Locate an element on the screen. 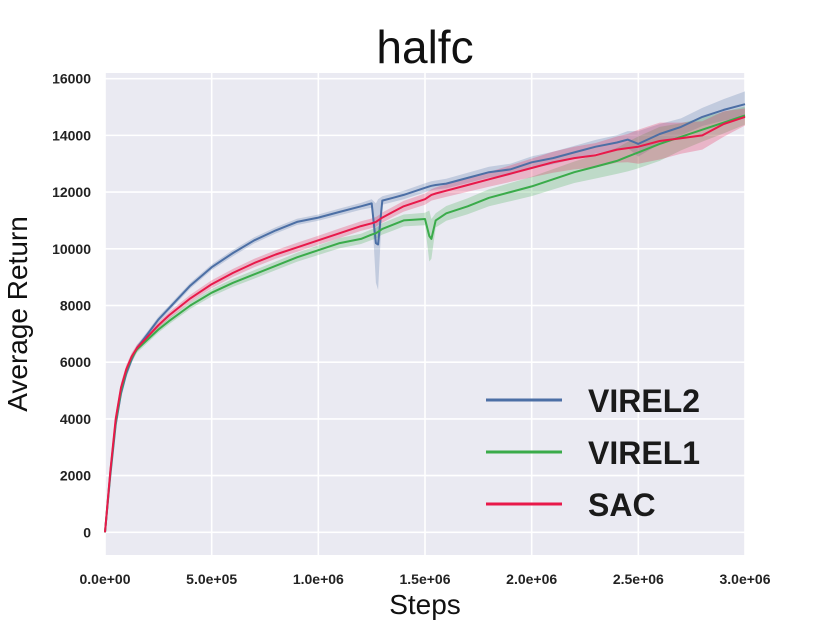 The width and height of the screenshot is (830, 623). y-tick-label: 10000 is located at coordinates (71, 249).